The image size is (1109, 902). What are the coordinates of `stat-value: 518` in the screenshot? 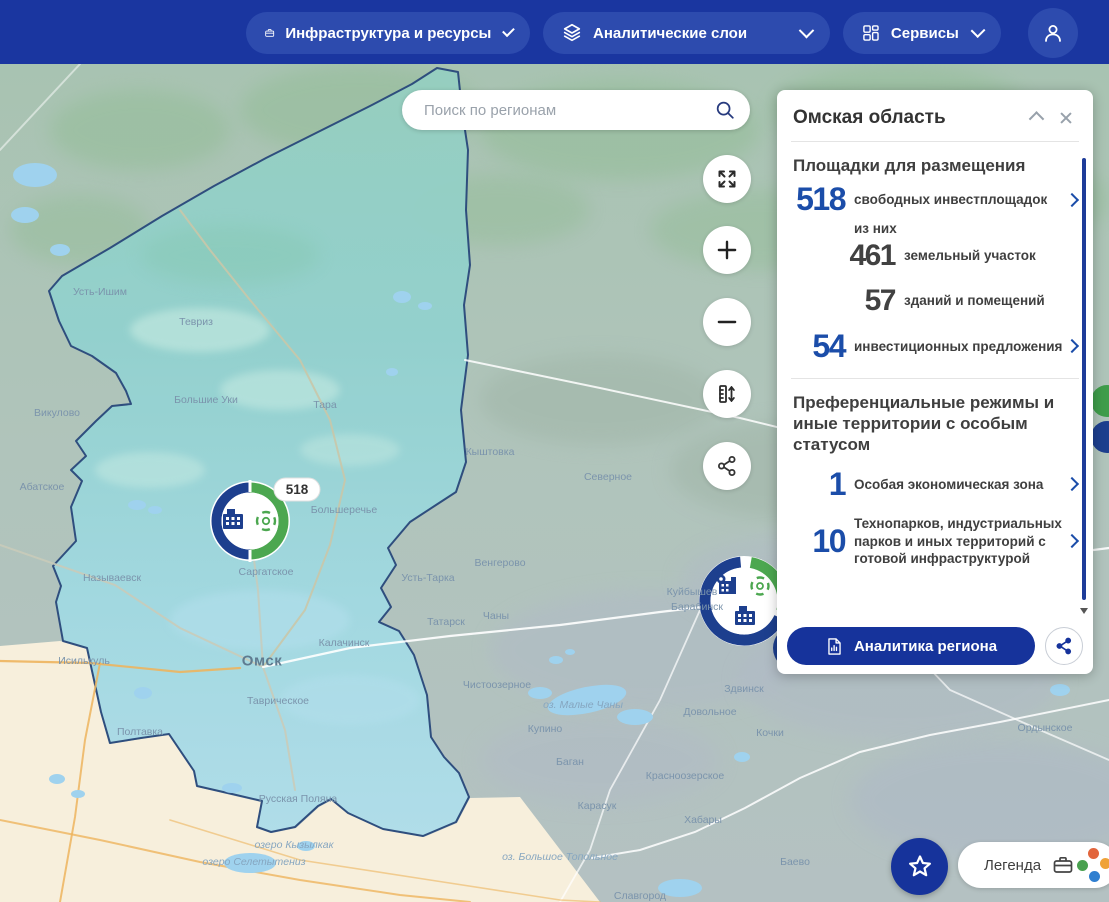 It's located at (821, 199).